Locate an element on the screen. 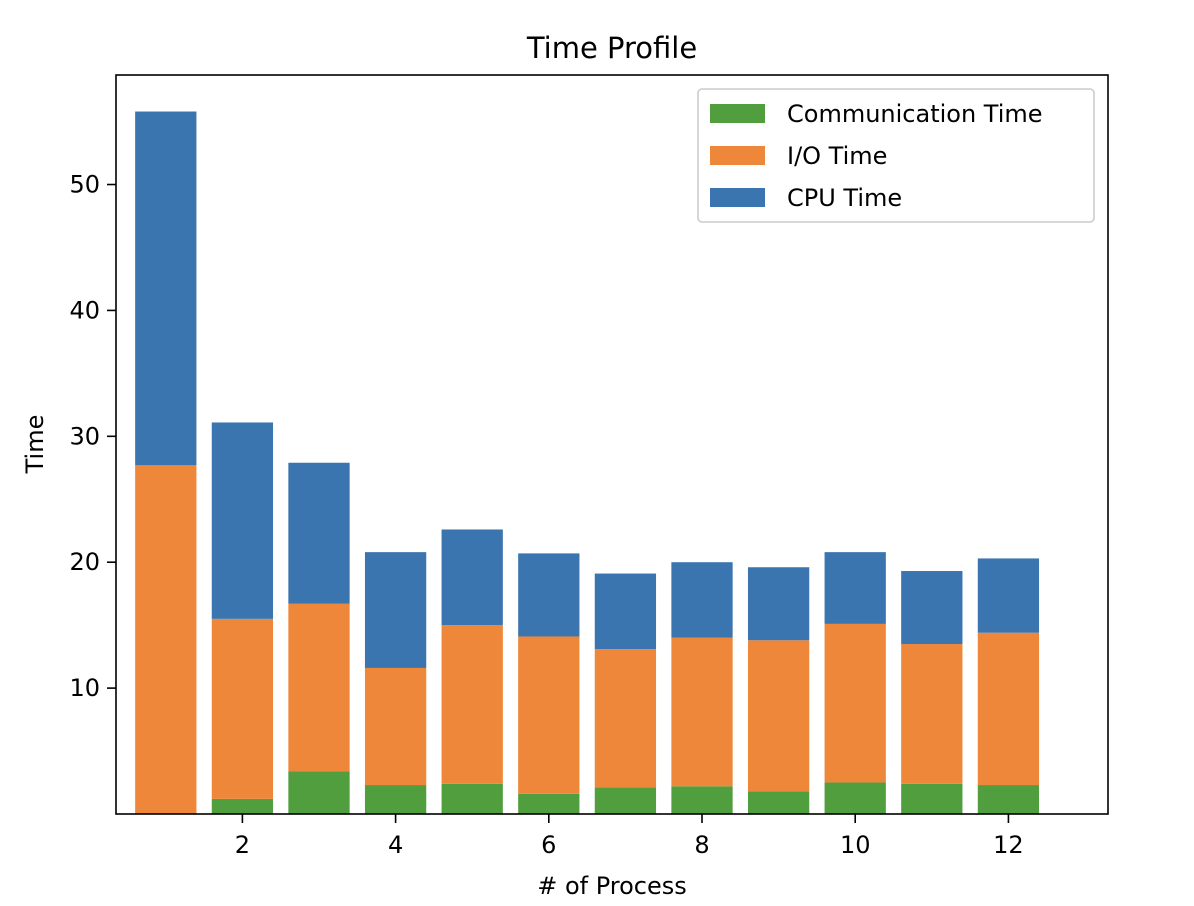 This screenshot has width=1194, height=906. x-tick-label: 12 is located at coordinates (1008, 845).